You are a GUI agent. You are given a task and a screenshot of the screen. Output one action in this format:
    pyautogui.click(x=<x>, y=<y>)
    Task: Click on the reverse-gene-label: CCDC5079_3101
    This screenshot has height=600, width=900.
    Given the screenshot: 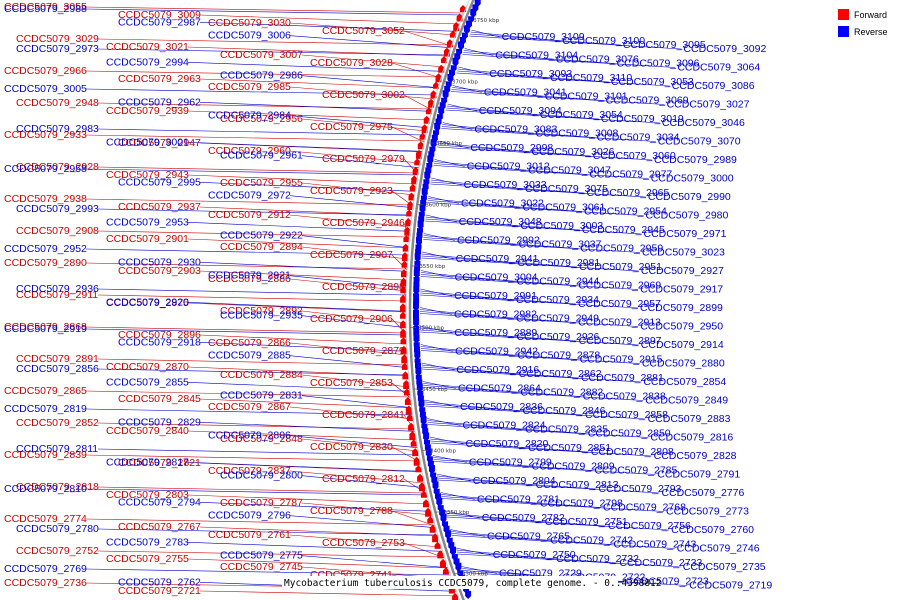 What is the action you would take?
    pyautogui.click(x=586, y=97)
    